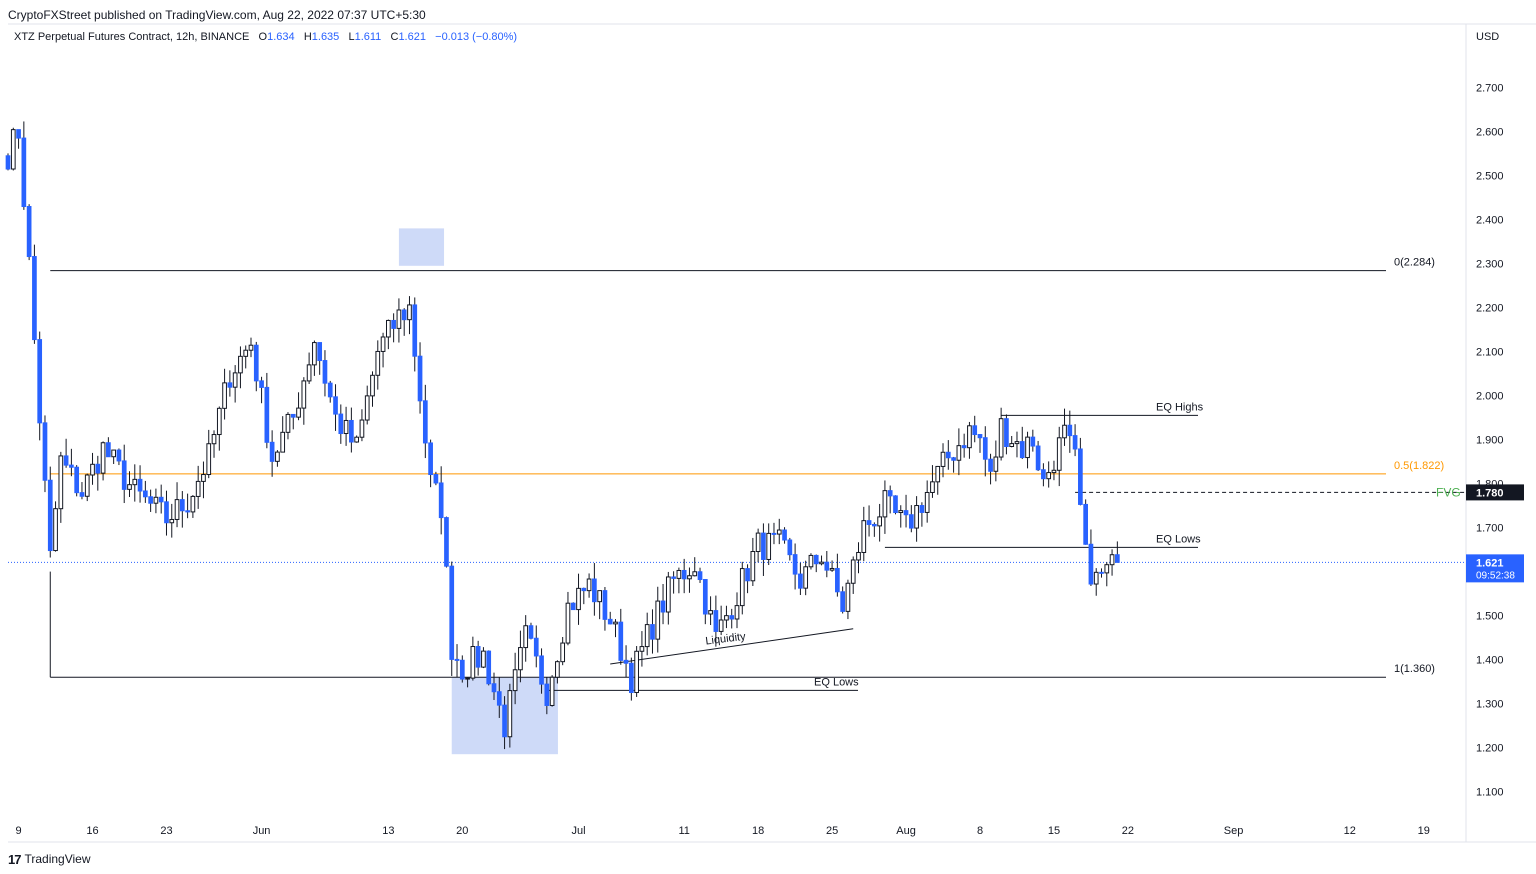 The width and height of the screenshot is (1536, 874). I want to click on date-tick-label: 25, so click(832, 831).